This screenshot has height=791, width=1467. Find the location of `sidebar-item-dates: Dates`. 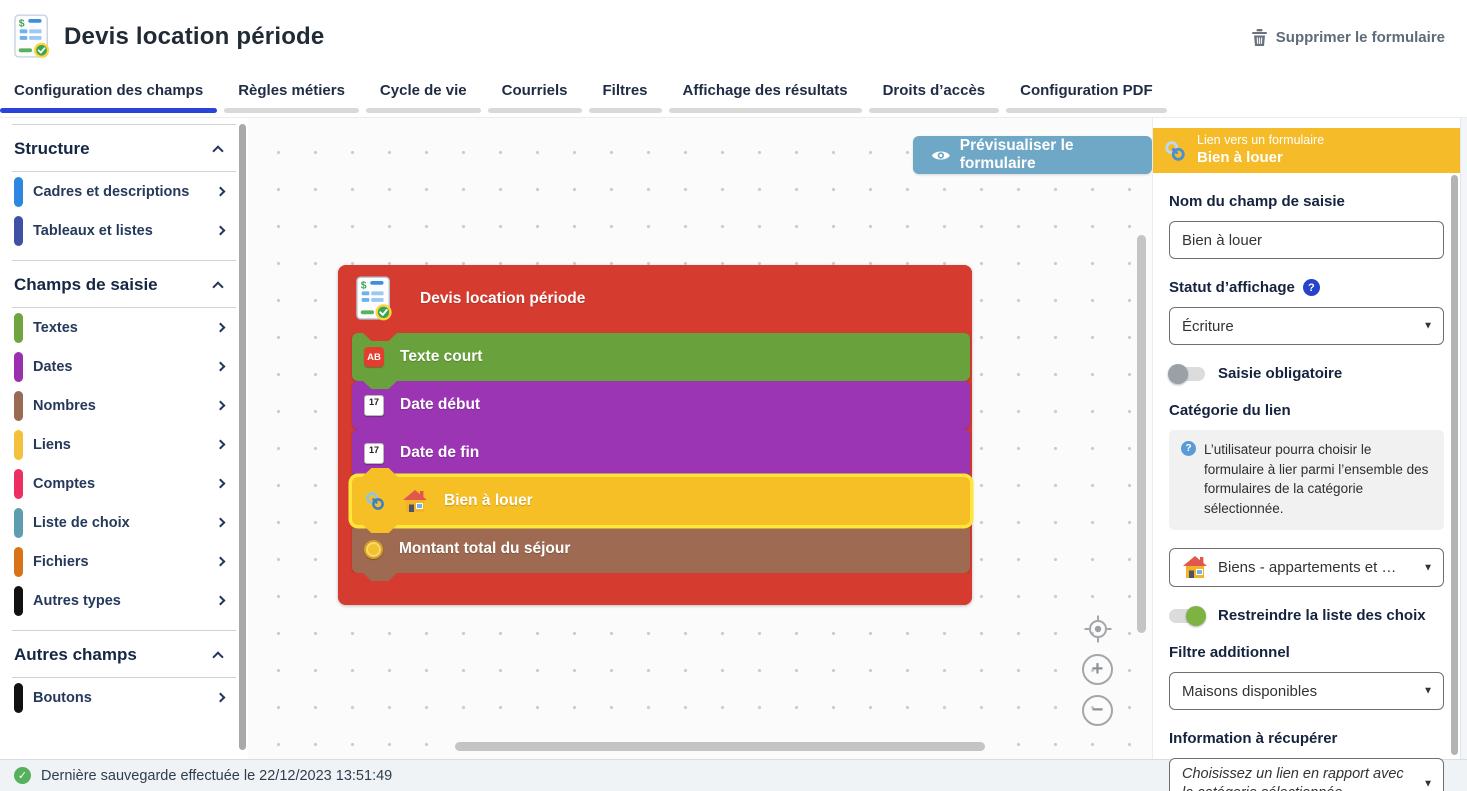

sidebar-item-dates: Dates is located at coordinates (124, 366).